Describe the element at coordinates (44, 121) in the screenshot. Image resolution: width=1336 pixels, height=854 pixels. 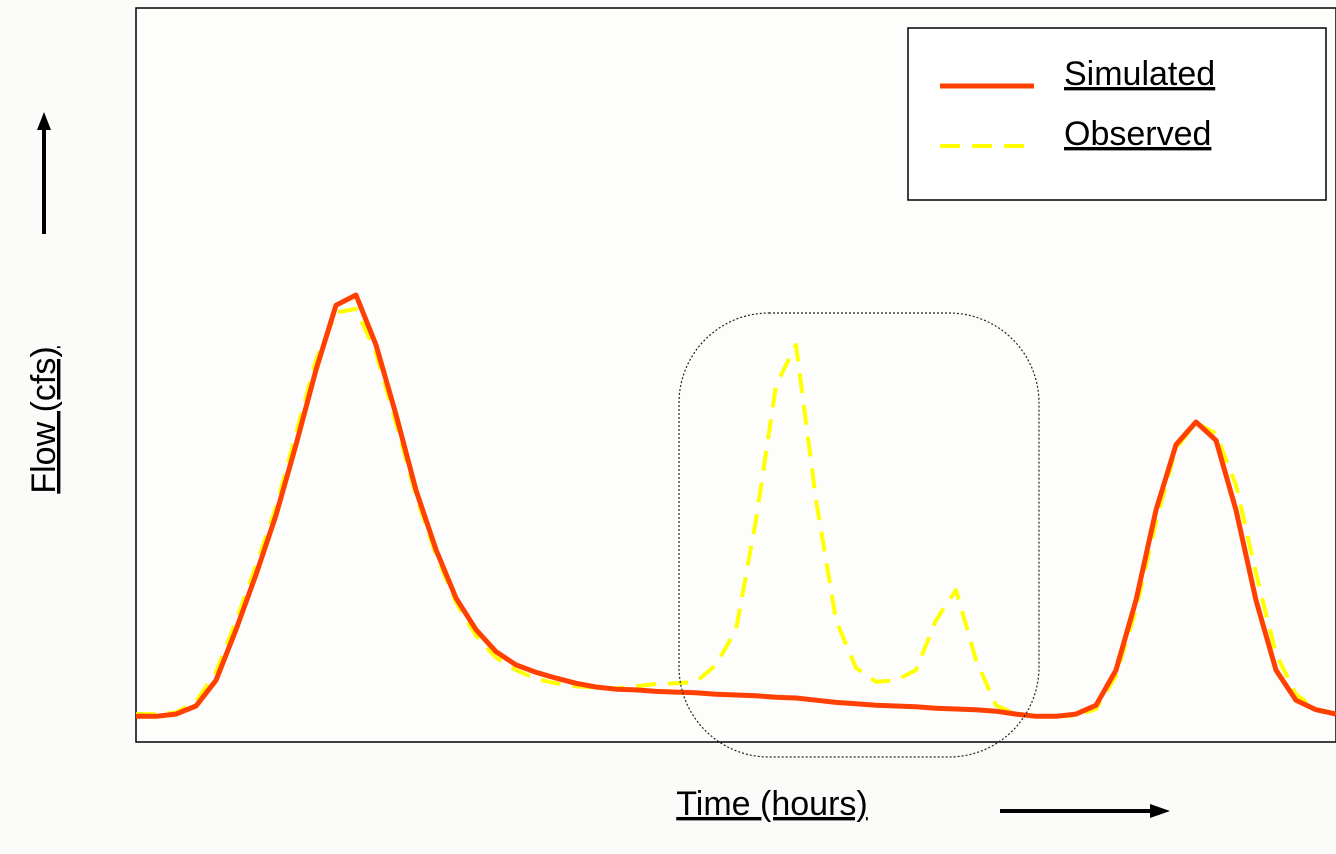
I see `y-arrow-head` at that location.